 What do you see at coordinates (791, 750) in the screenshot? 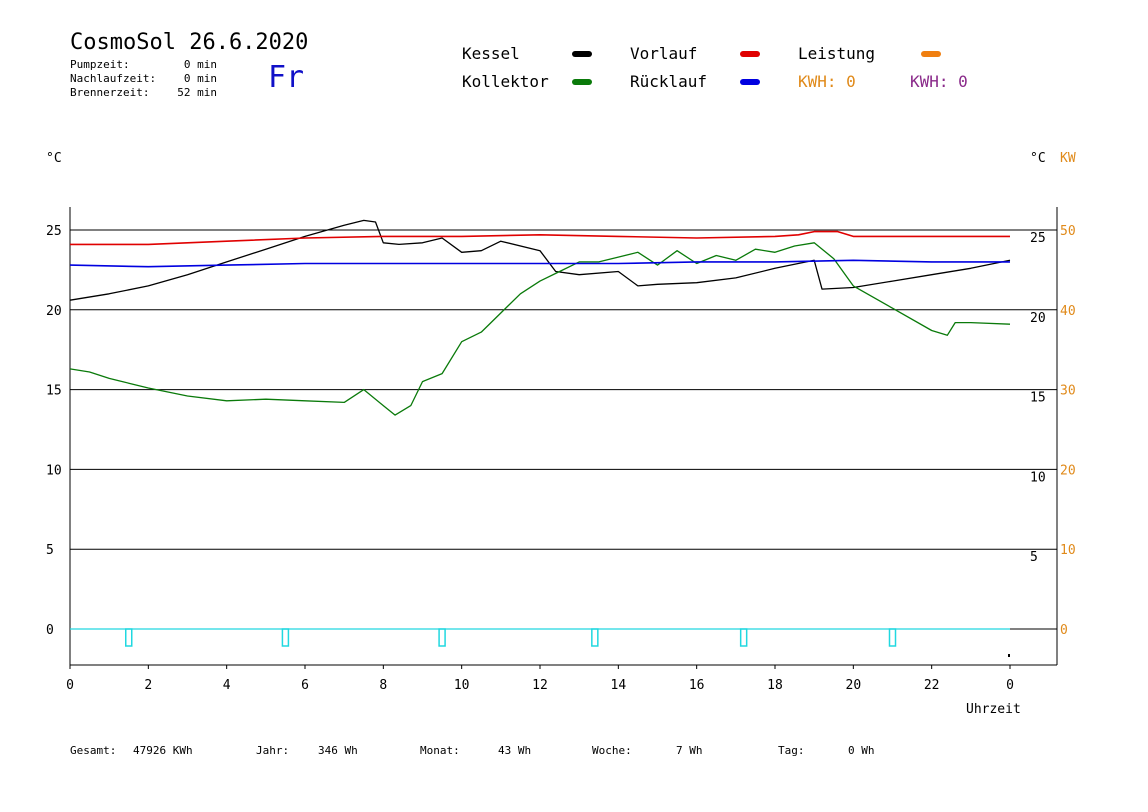
I see `footer-tag-label: Tag:` at bounding box center [791, 750].